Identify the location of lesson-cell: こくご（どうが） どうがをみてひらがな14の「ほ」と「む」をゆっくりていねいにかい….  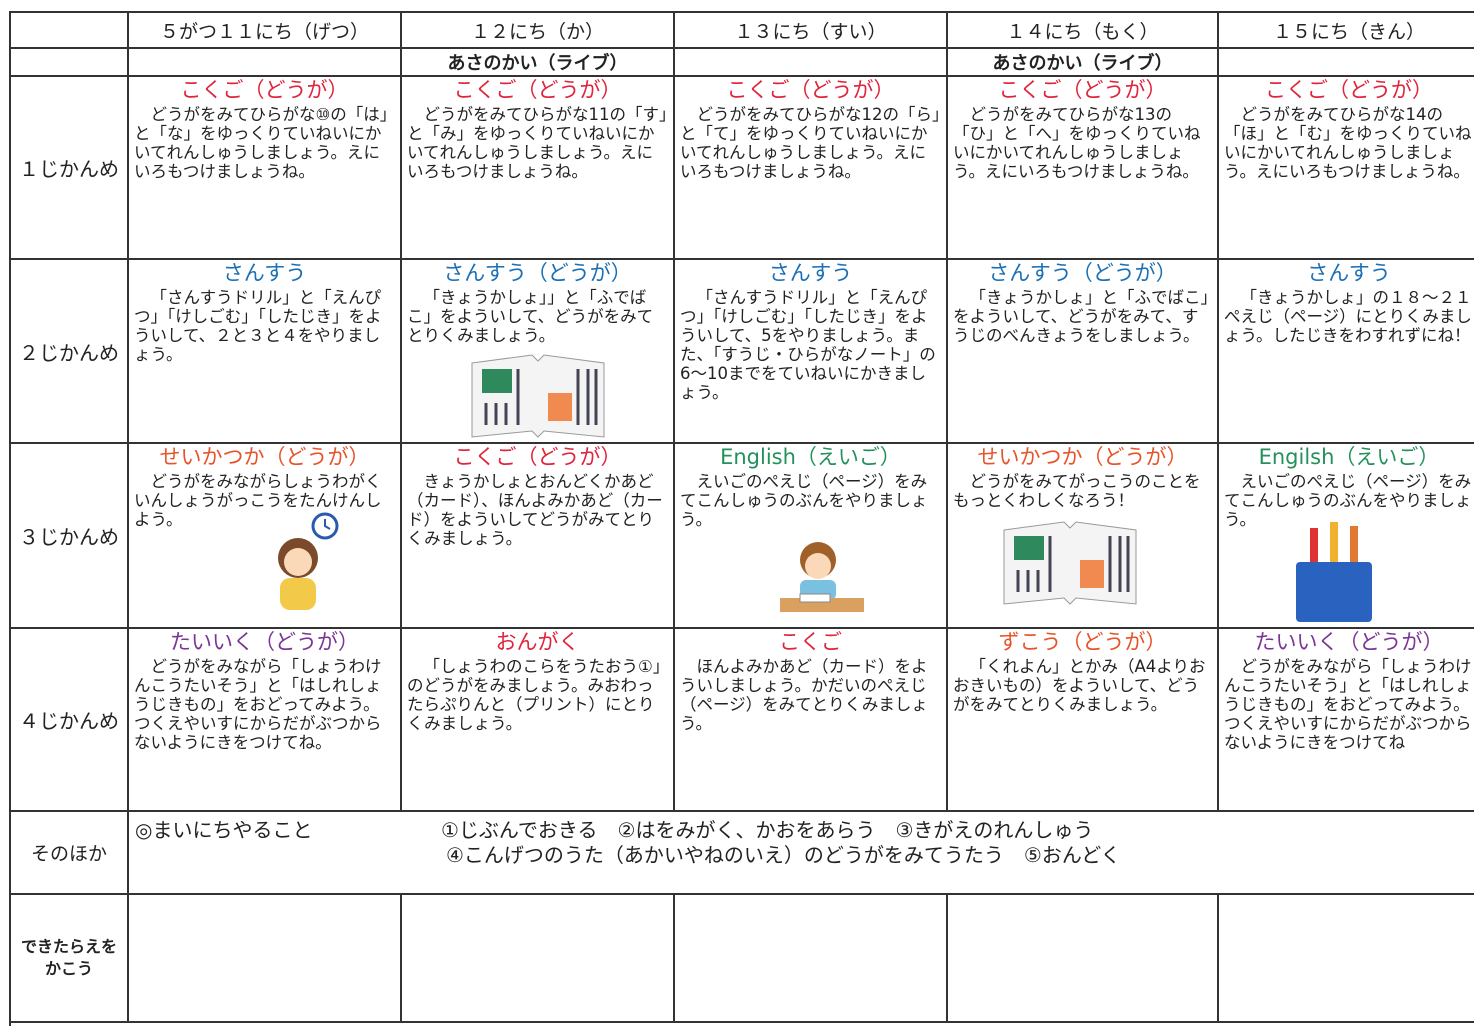
(1346, 168).